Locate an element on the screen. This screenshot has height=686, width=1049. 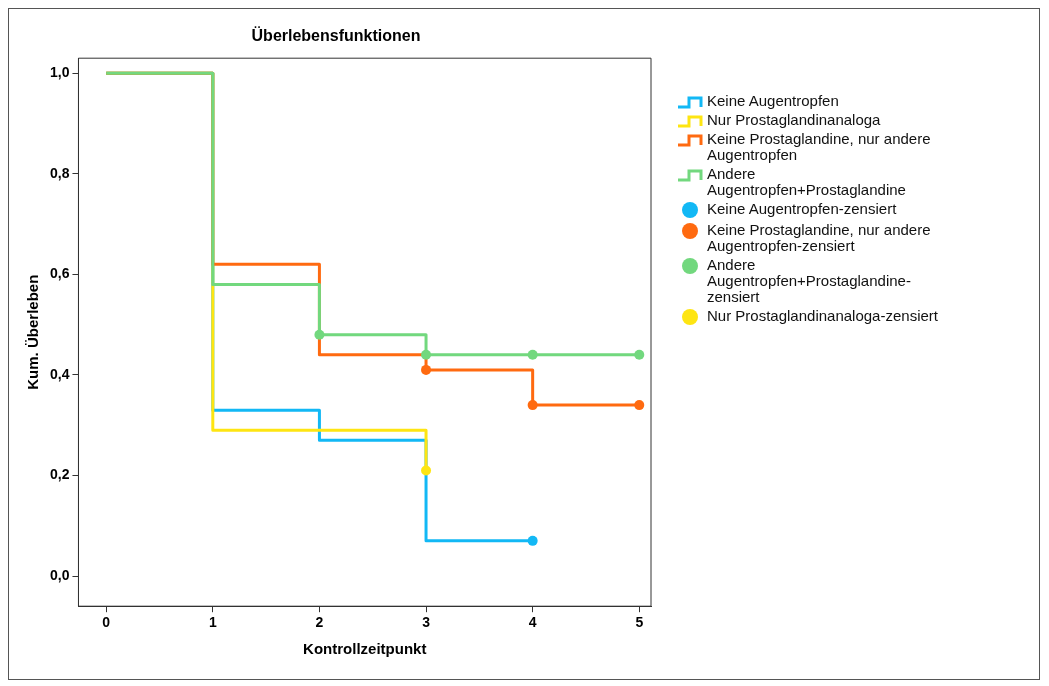
legend-label: Keine Augentropfen-zensiert is located at coordinates (802, 208).